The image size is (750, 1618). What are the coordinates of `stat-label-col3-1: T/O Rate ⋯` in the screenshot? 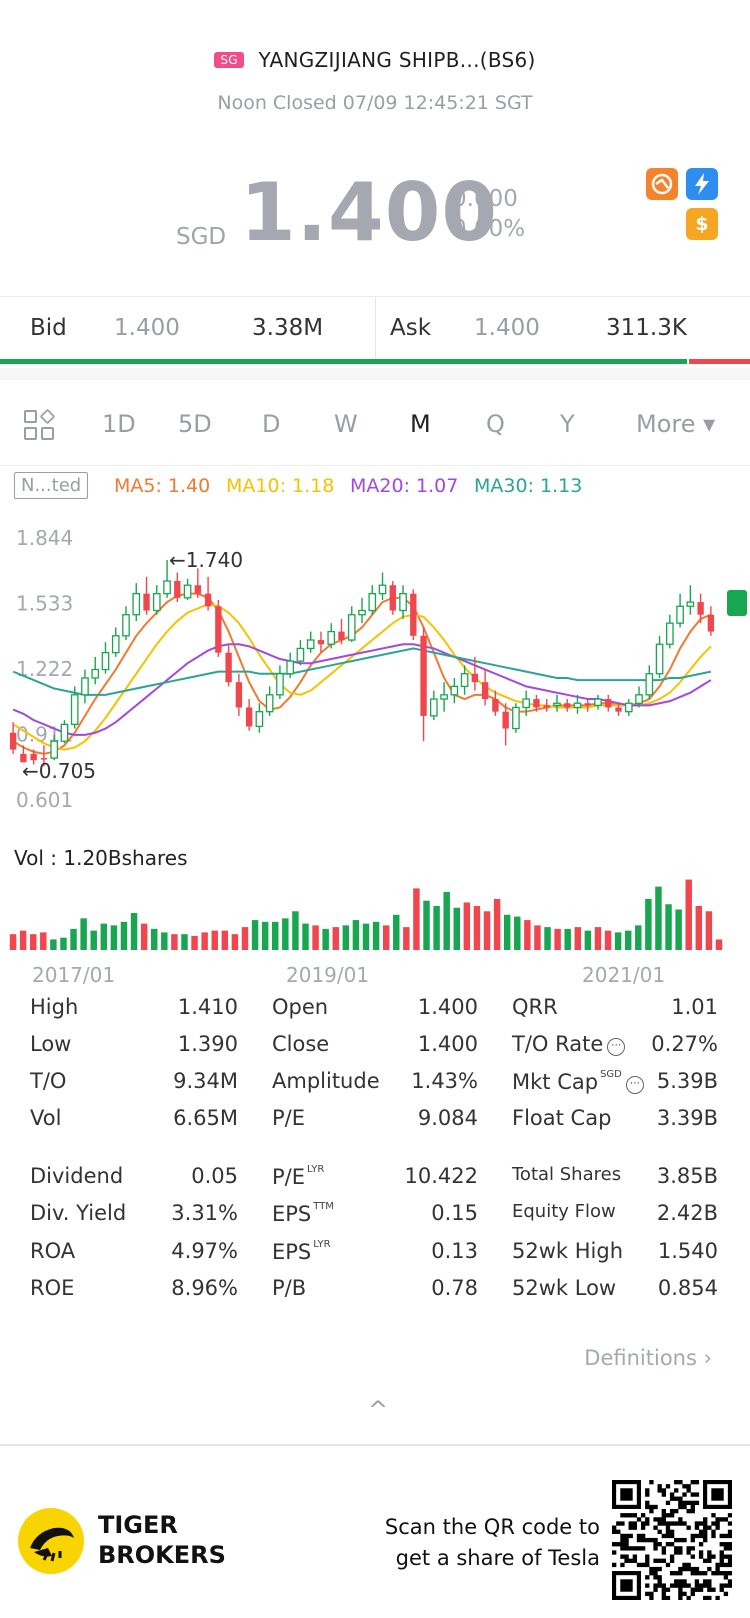 It's located at (569, 1044).